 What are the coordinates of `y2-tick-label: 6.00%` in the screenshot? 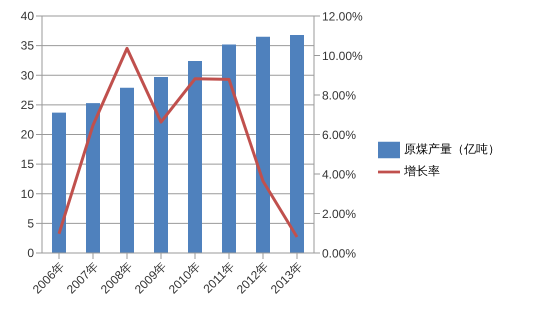 It's located at (339, 135).